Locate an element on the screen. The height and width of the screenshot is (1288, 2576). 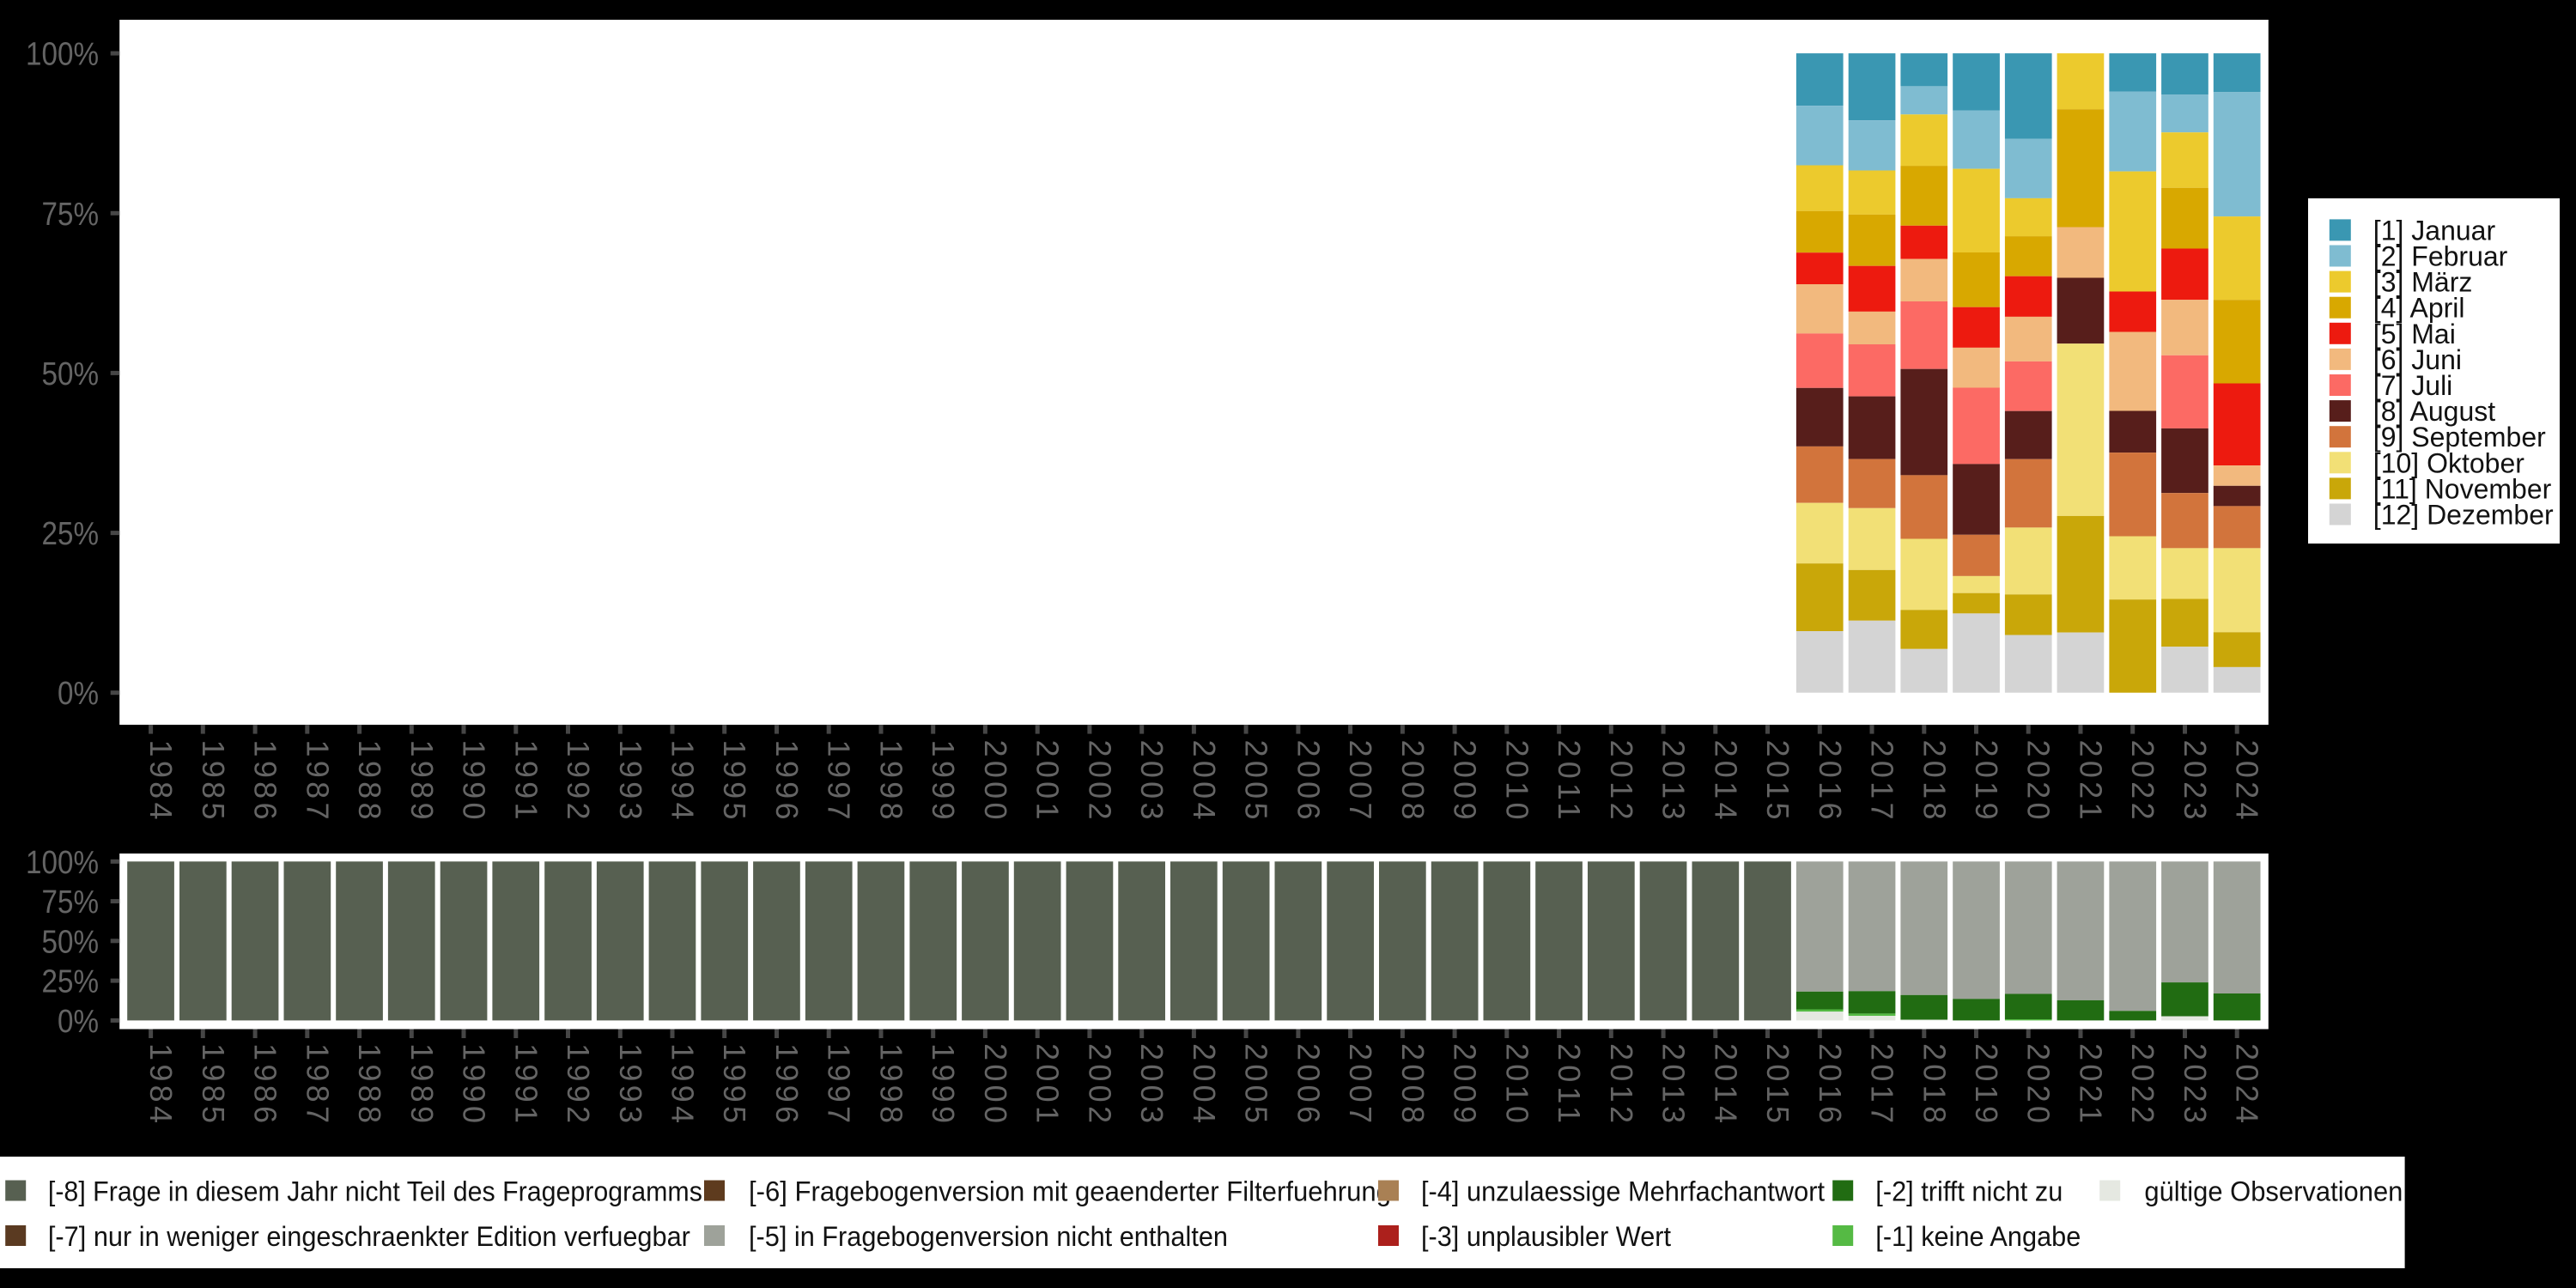
svg-text: [11] November is located at coordinates (2463, 488).